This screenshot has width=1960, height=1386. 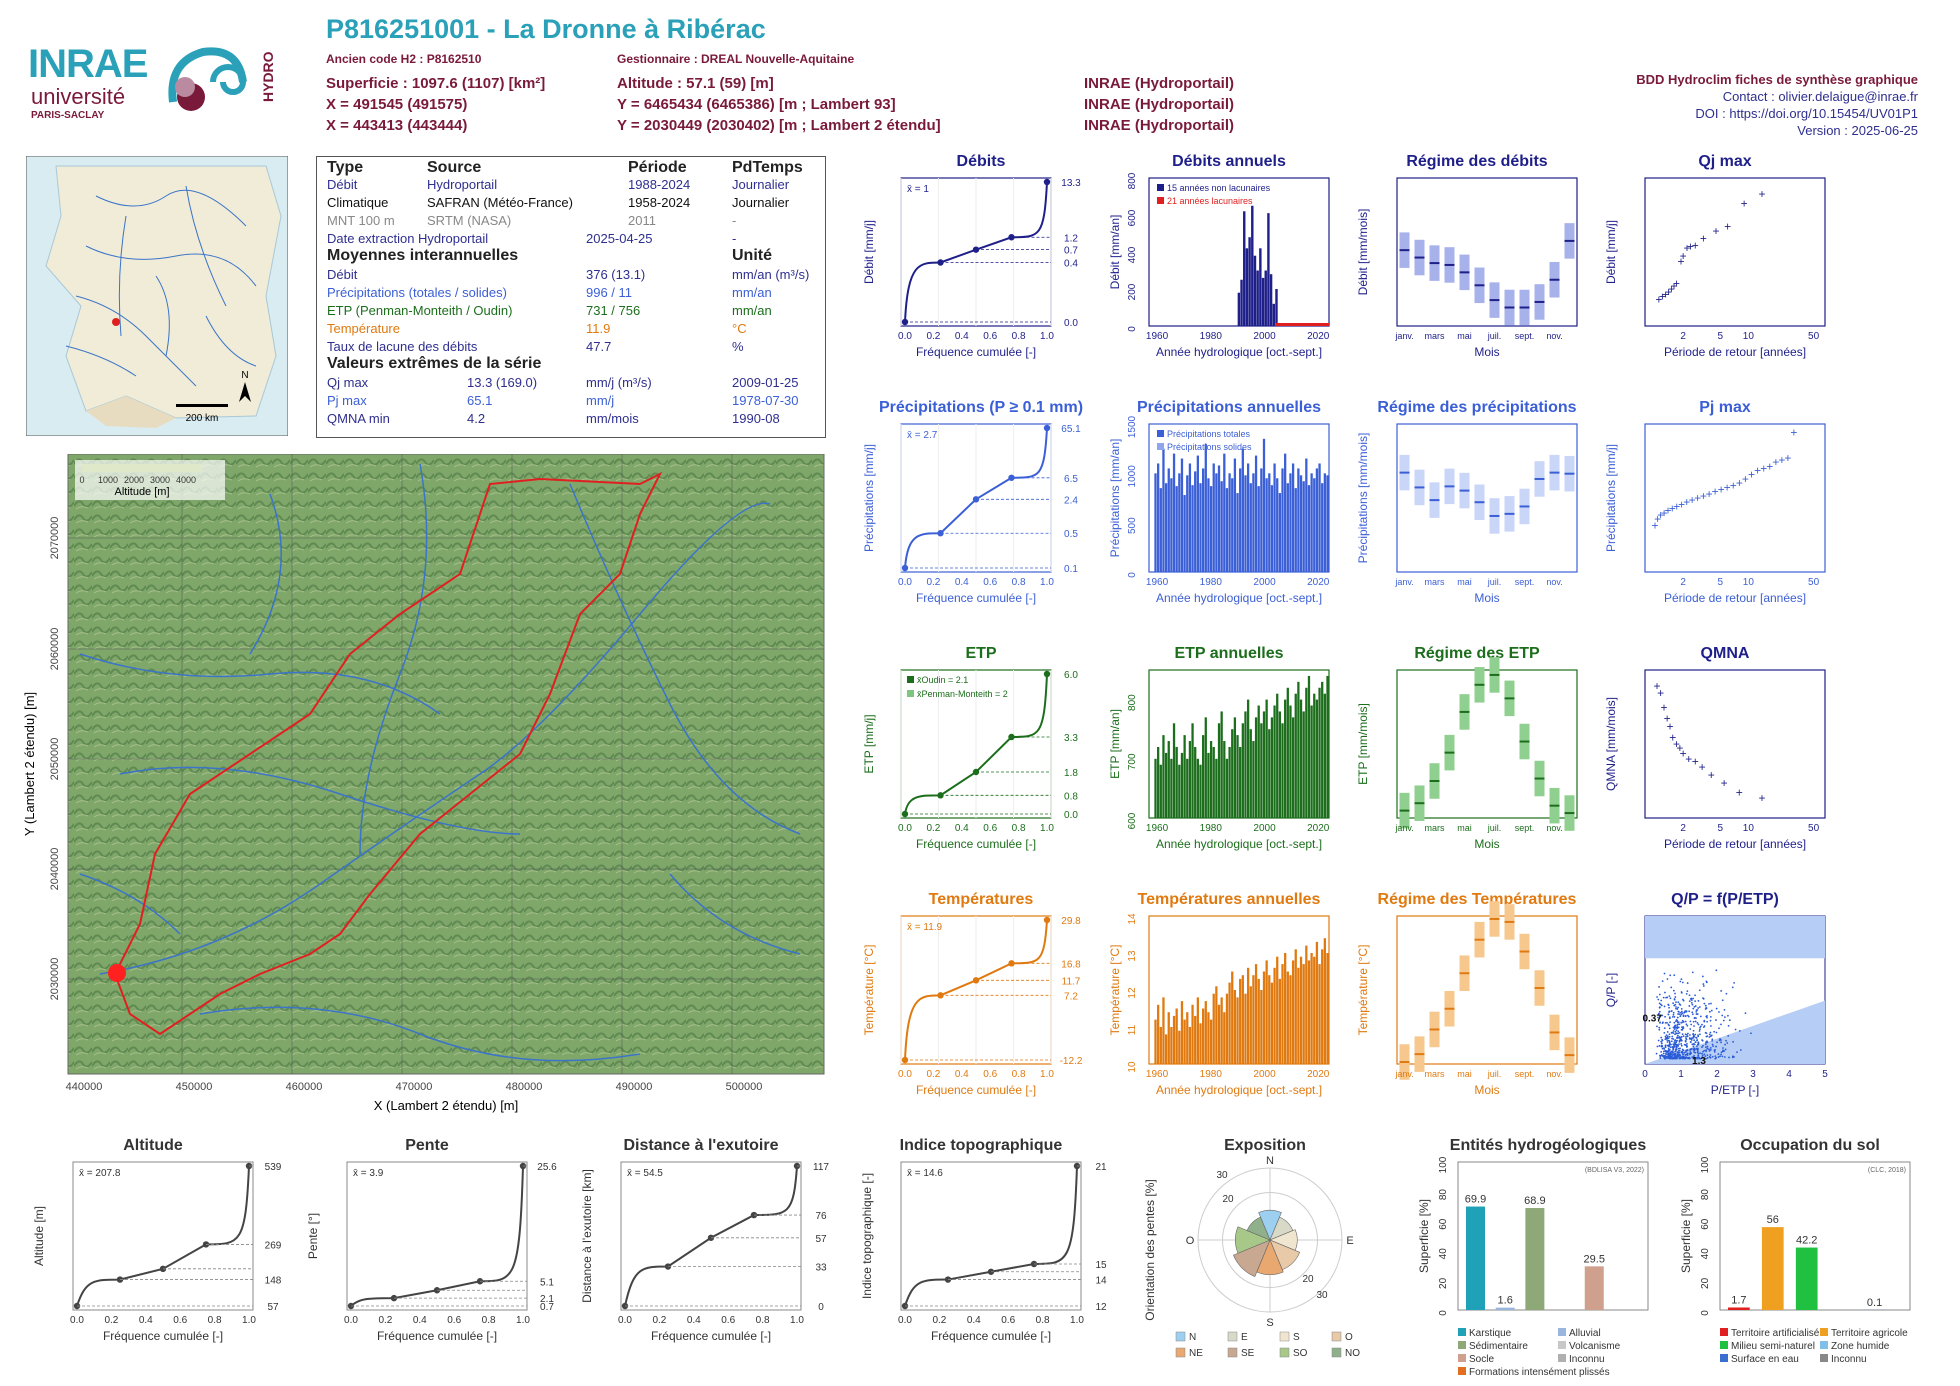 I want to click on mean-label: x̄ = 207.8, so click(x=100, y=1173).